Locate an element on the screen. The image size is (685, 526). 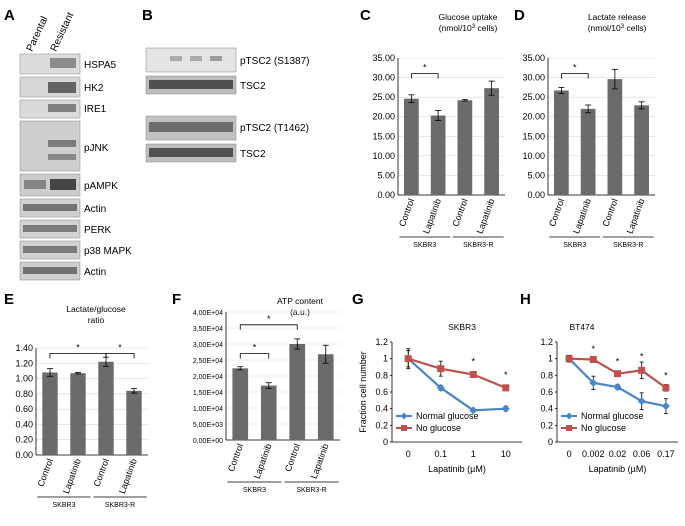
y-tick-label: 1.2 is located at coordinates (381, 342).